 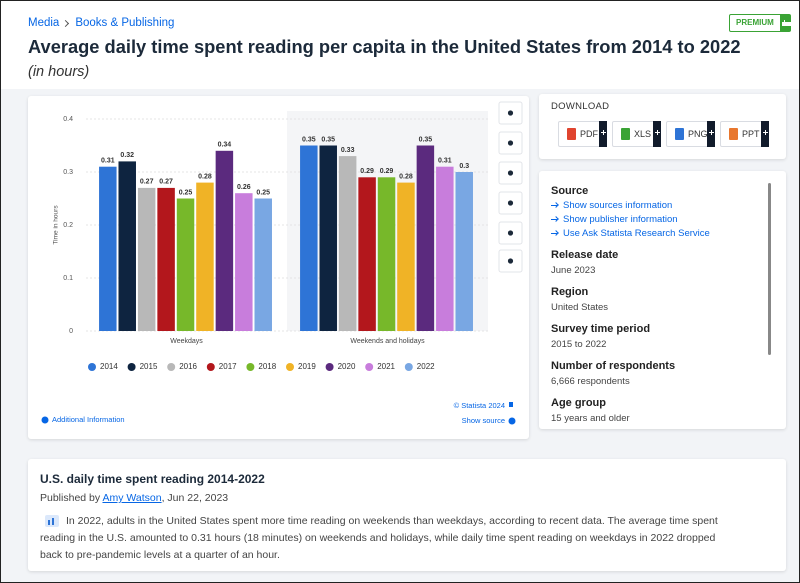 What do you see at coordinates (585, 255) in the screenshot?
I see `detail-label: Release date` at bounding box center [585, 255].